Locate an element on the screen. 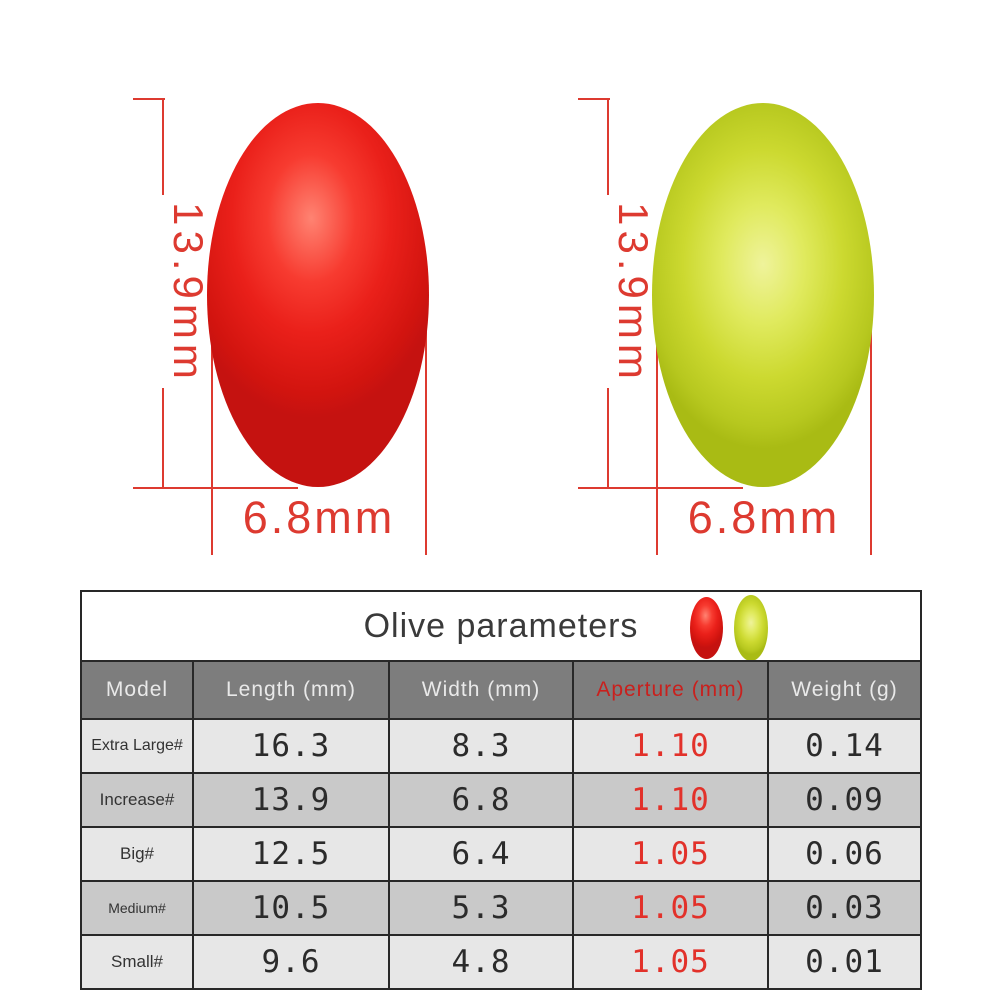  model-cell: Extra Large# is located at coordinates (137, 746).